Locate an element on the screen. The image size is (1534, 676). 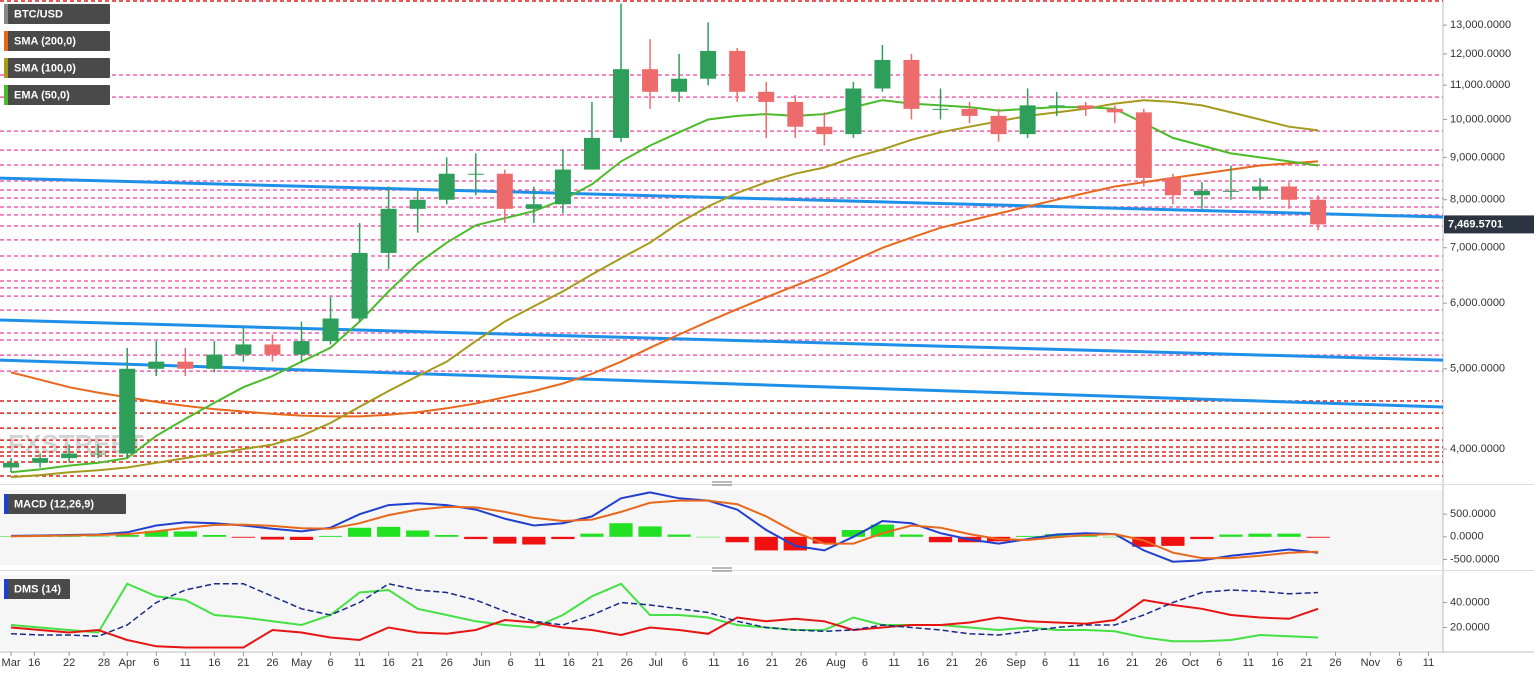
y-tick-label: 0.0000 is located at coordinates (1467, 537).